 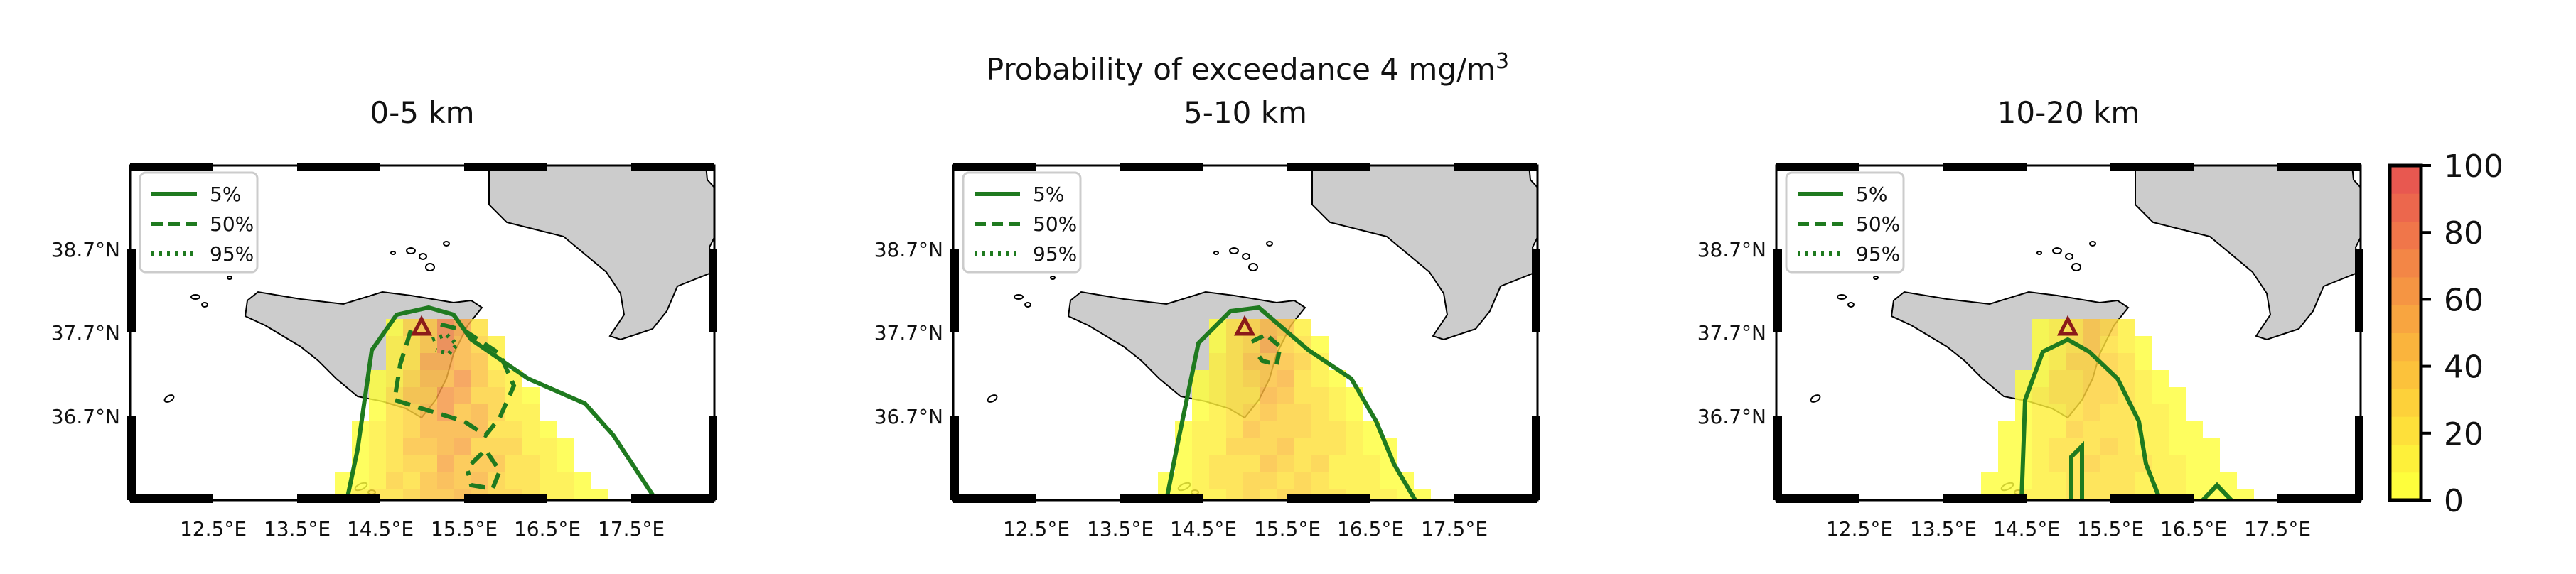 What do you see at coordinates (1871, 194) in the screenshot?
I see `legend-label: 5%` at bounding box center [1871, 194].